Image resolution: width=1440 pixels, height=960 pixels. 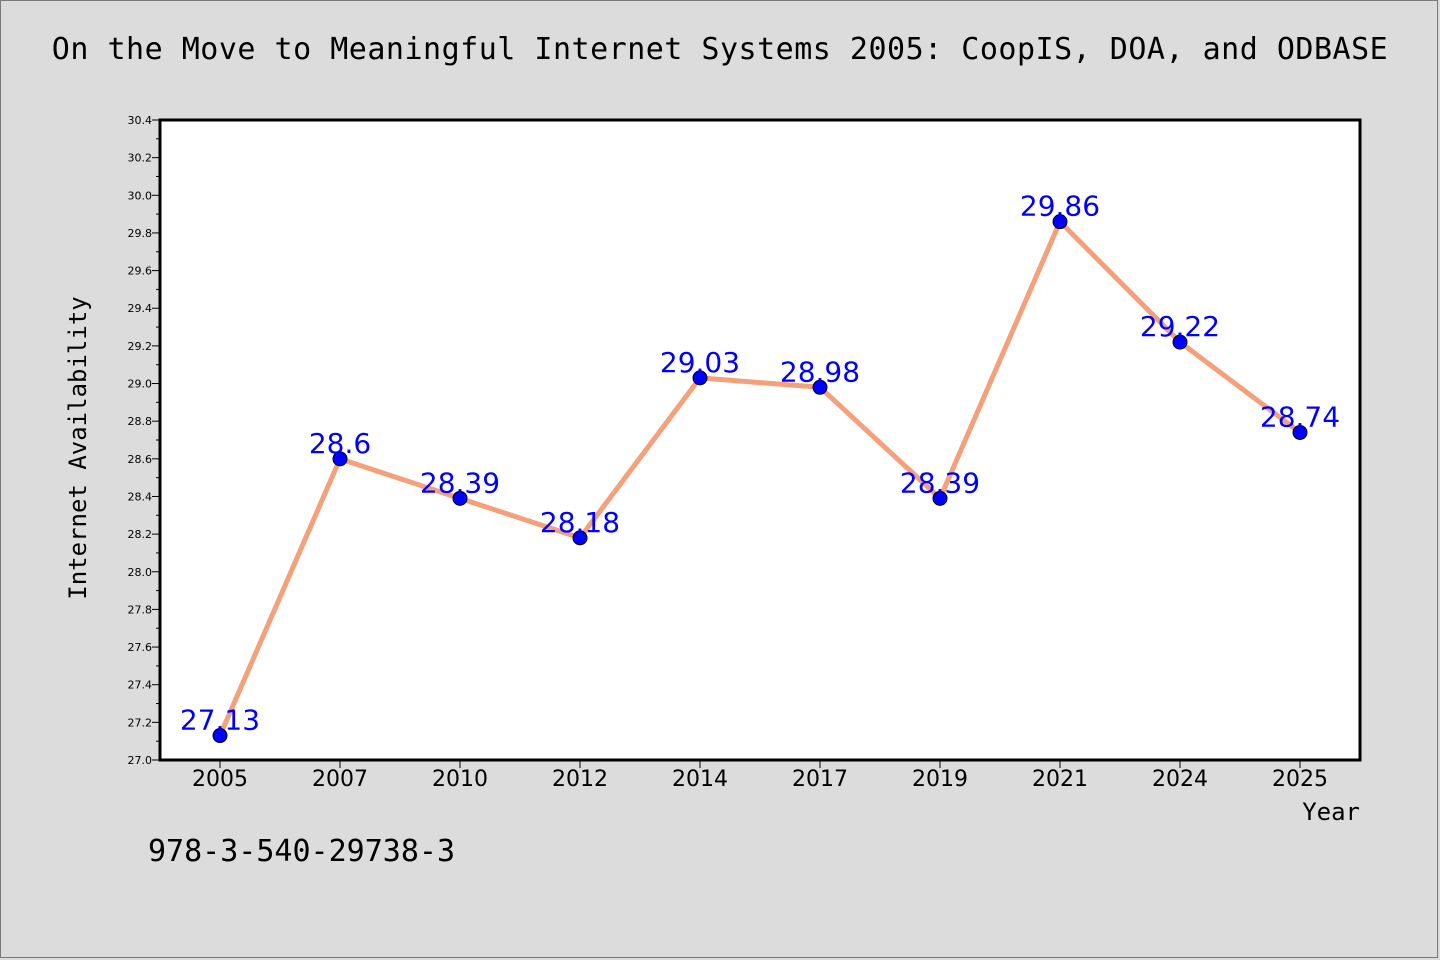 I want to click on data-label: 27.13, so click(x=220, y=720).